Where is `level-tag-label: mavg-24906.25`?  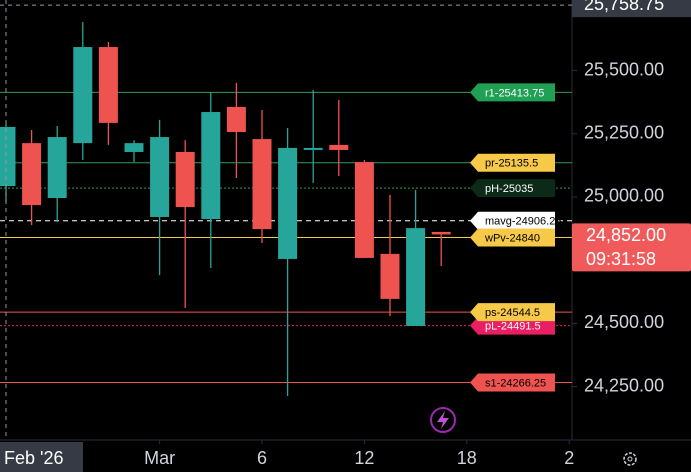 level-tag-label: mavg-24906.25 is located at coordinates (523, 222).